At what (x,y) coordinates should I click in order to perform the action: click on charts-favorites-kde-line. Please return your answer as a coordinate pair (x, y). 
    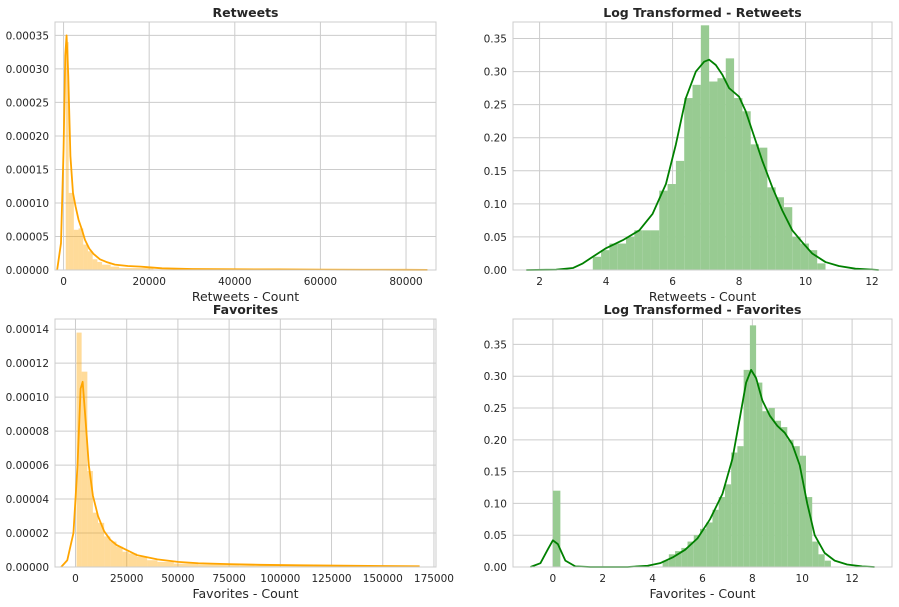
    Looking at the image, I should click on (240, 474).